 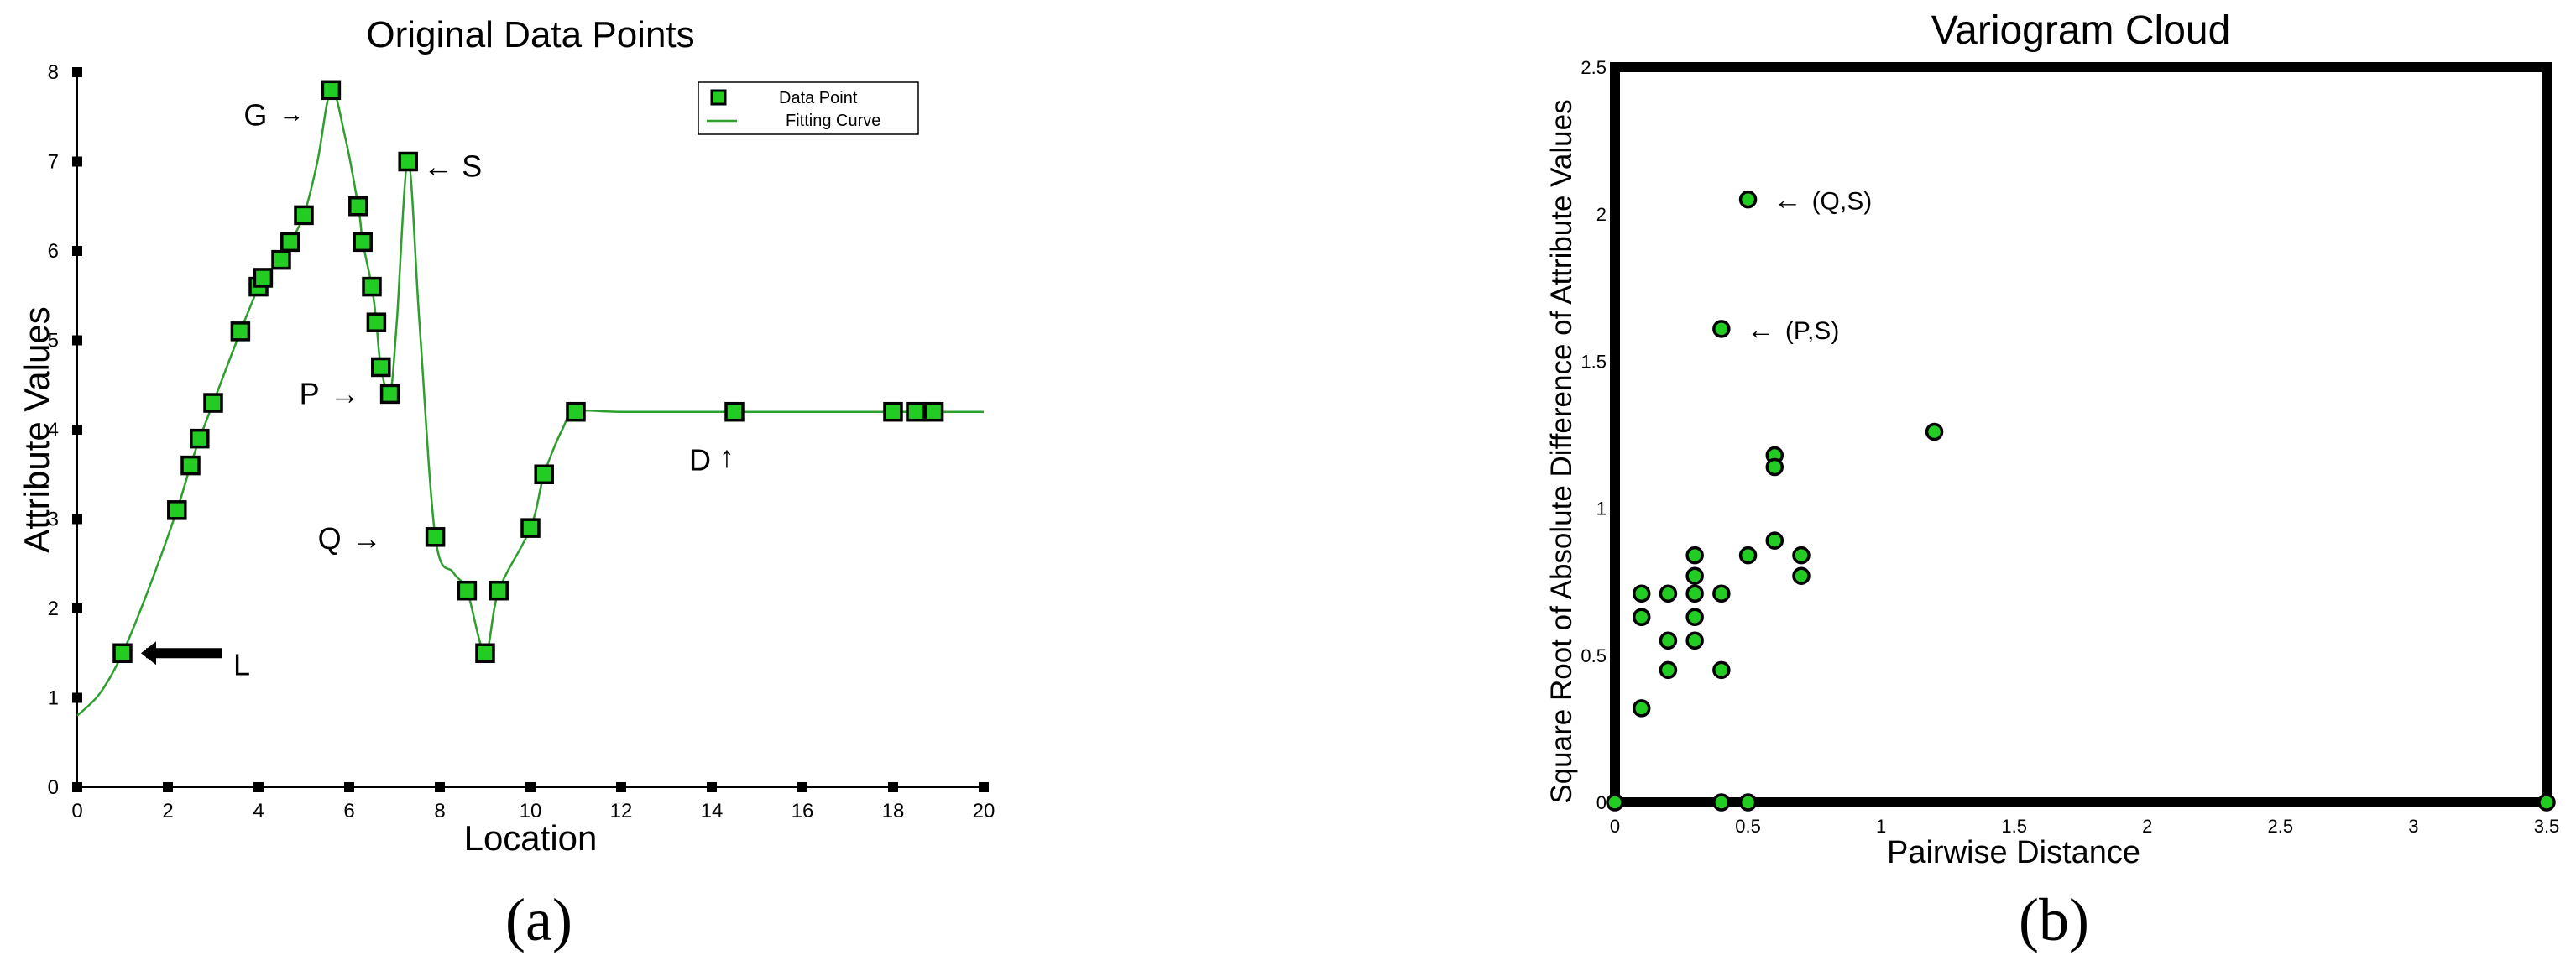 What do you see at coordinates (1881, 826) in the screenshot?
I see `x-tick-label: 1` at bounding box center [1881, 826].